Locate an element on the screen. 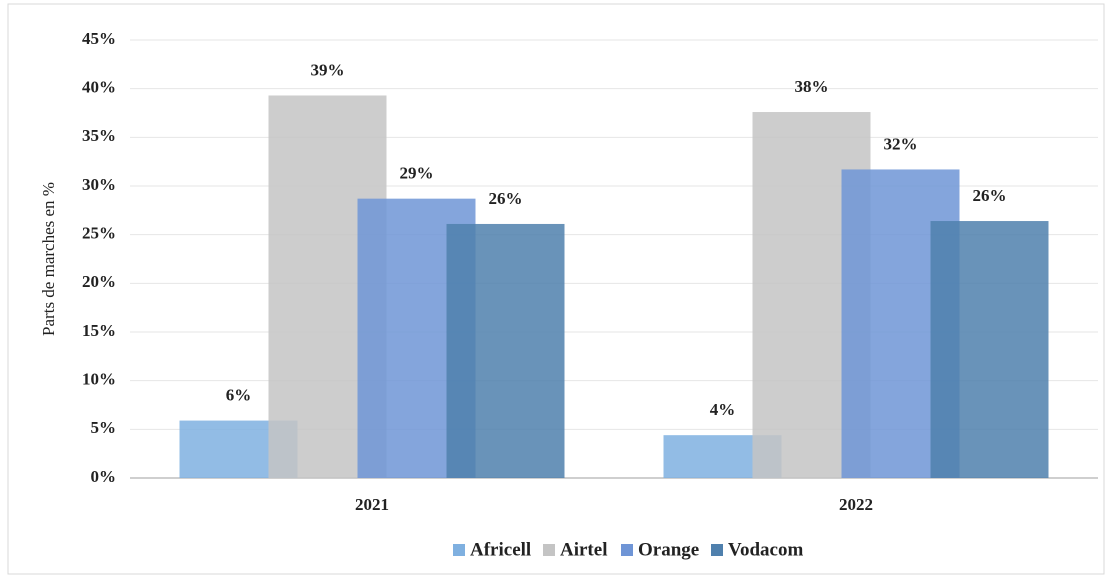 Image resolution: width=1110 pixels, height=578 pixels. x-tick-label: 2021 is located at coordinates (372, 504).